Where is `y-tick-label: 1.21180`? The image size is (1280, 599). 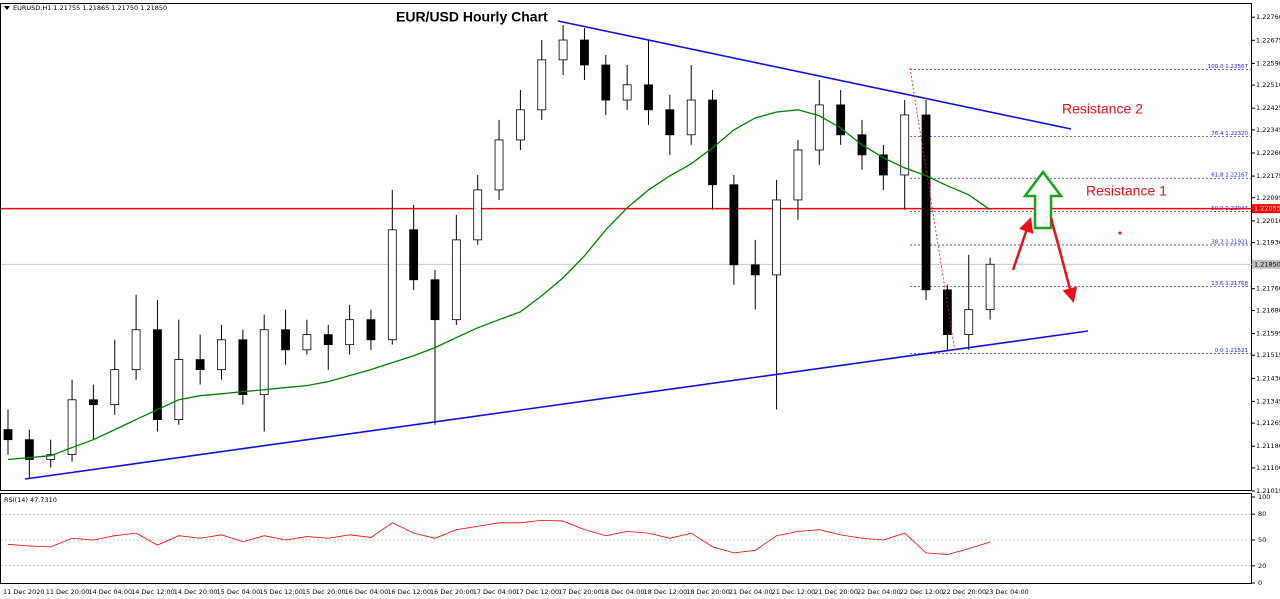 y-tick-label: 1.21180 is located at coordinates (1268, 446).